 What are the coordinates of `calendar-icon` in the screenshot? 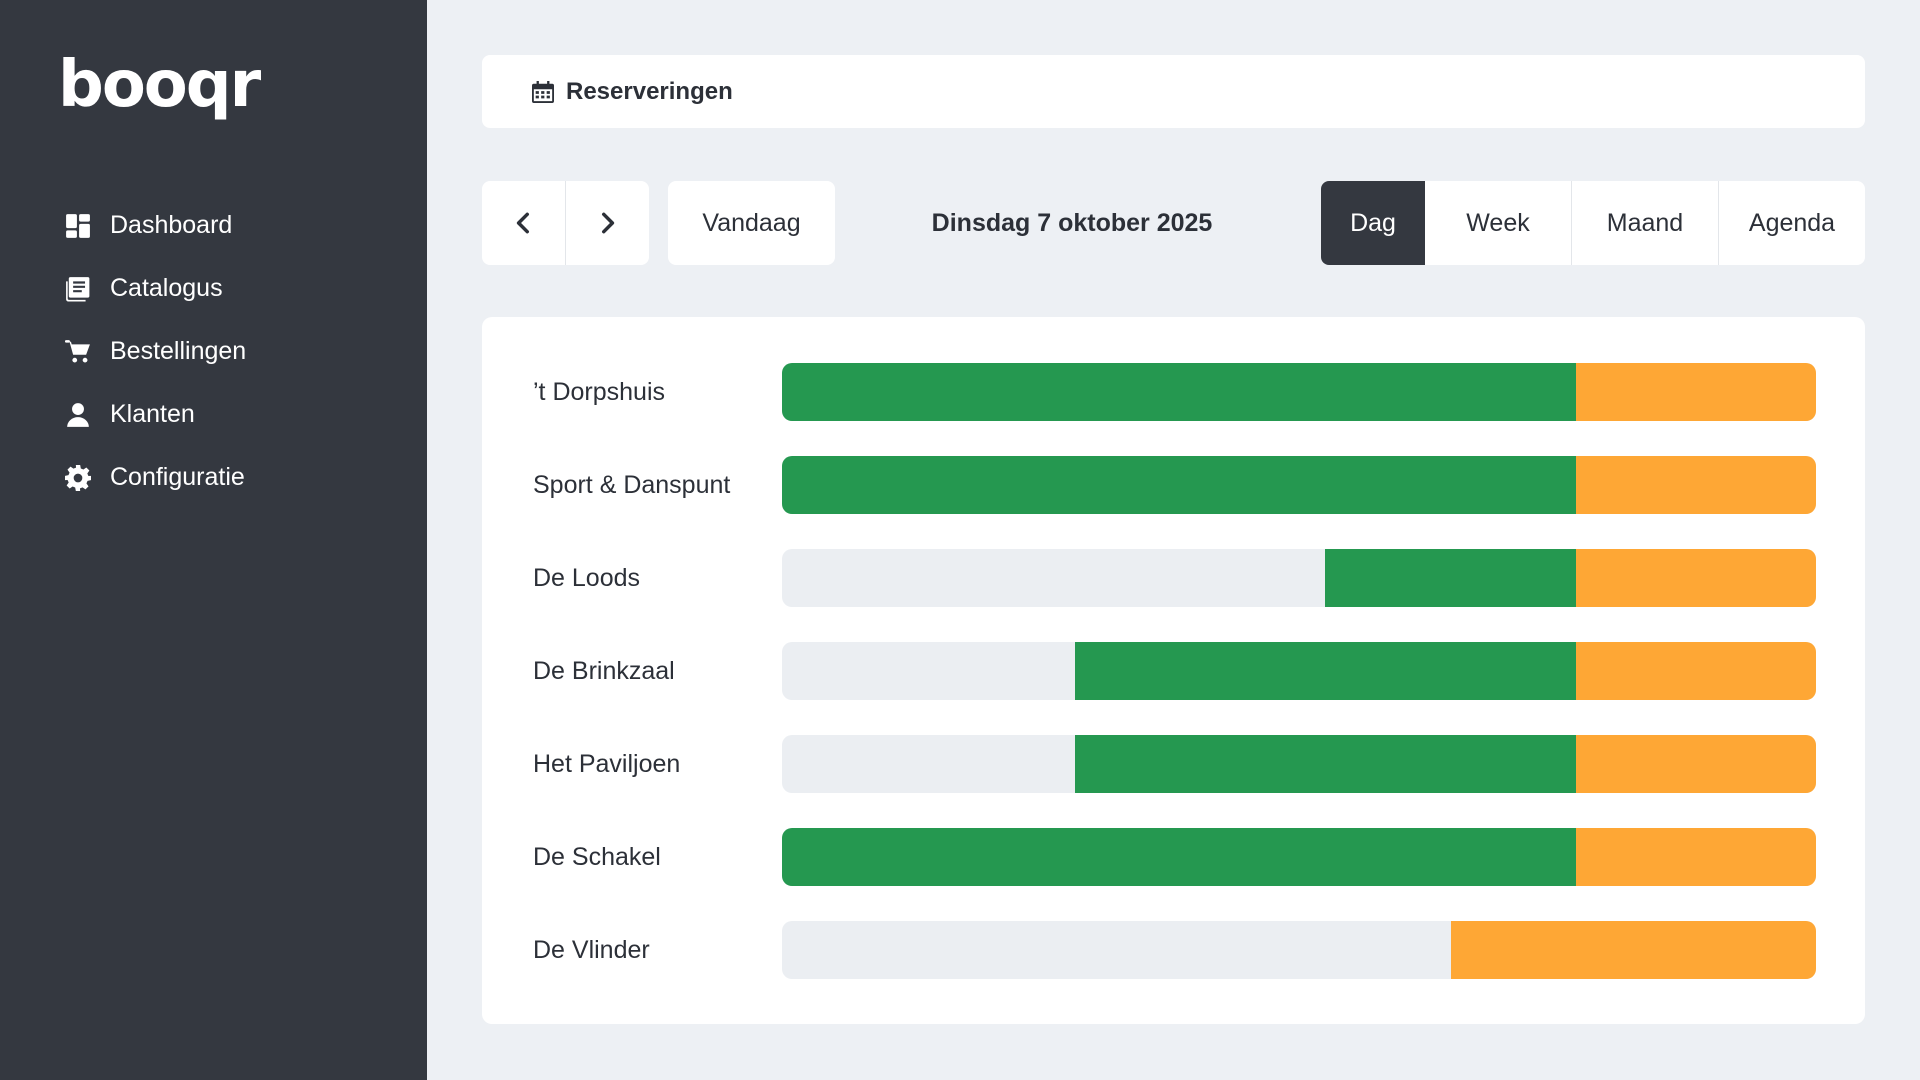 It's located at (543, 91).